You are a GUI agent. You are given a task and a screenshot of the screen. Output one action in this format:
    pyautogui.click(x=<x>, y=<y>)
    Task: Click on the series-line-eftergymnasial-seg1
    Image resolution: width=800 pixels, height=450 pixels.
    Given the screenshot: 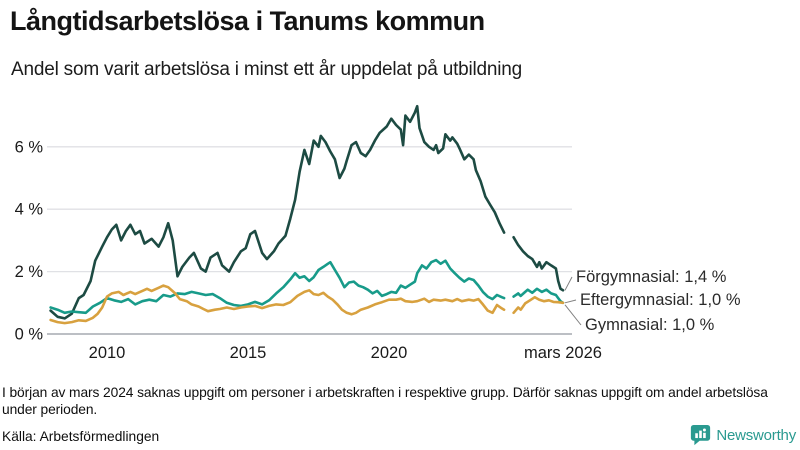 What is the action you would take?
    pyautogui.click(x=277, y=286)
    